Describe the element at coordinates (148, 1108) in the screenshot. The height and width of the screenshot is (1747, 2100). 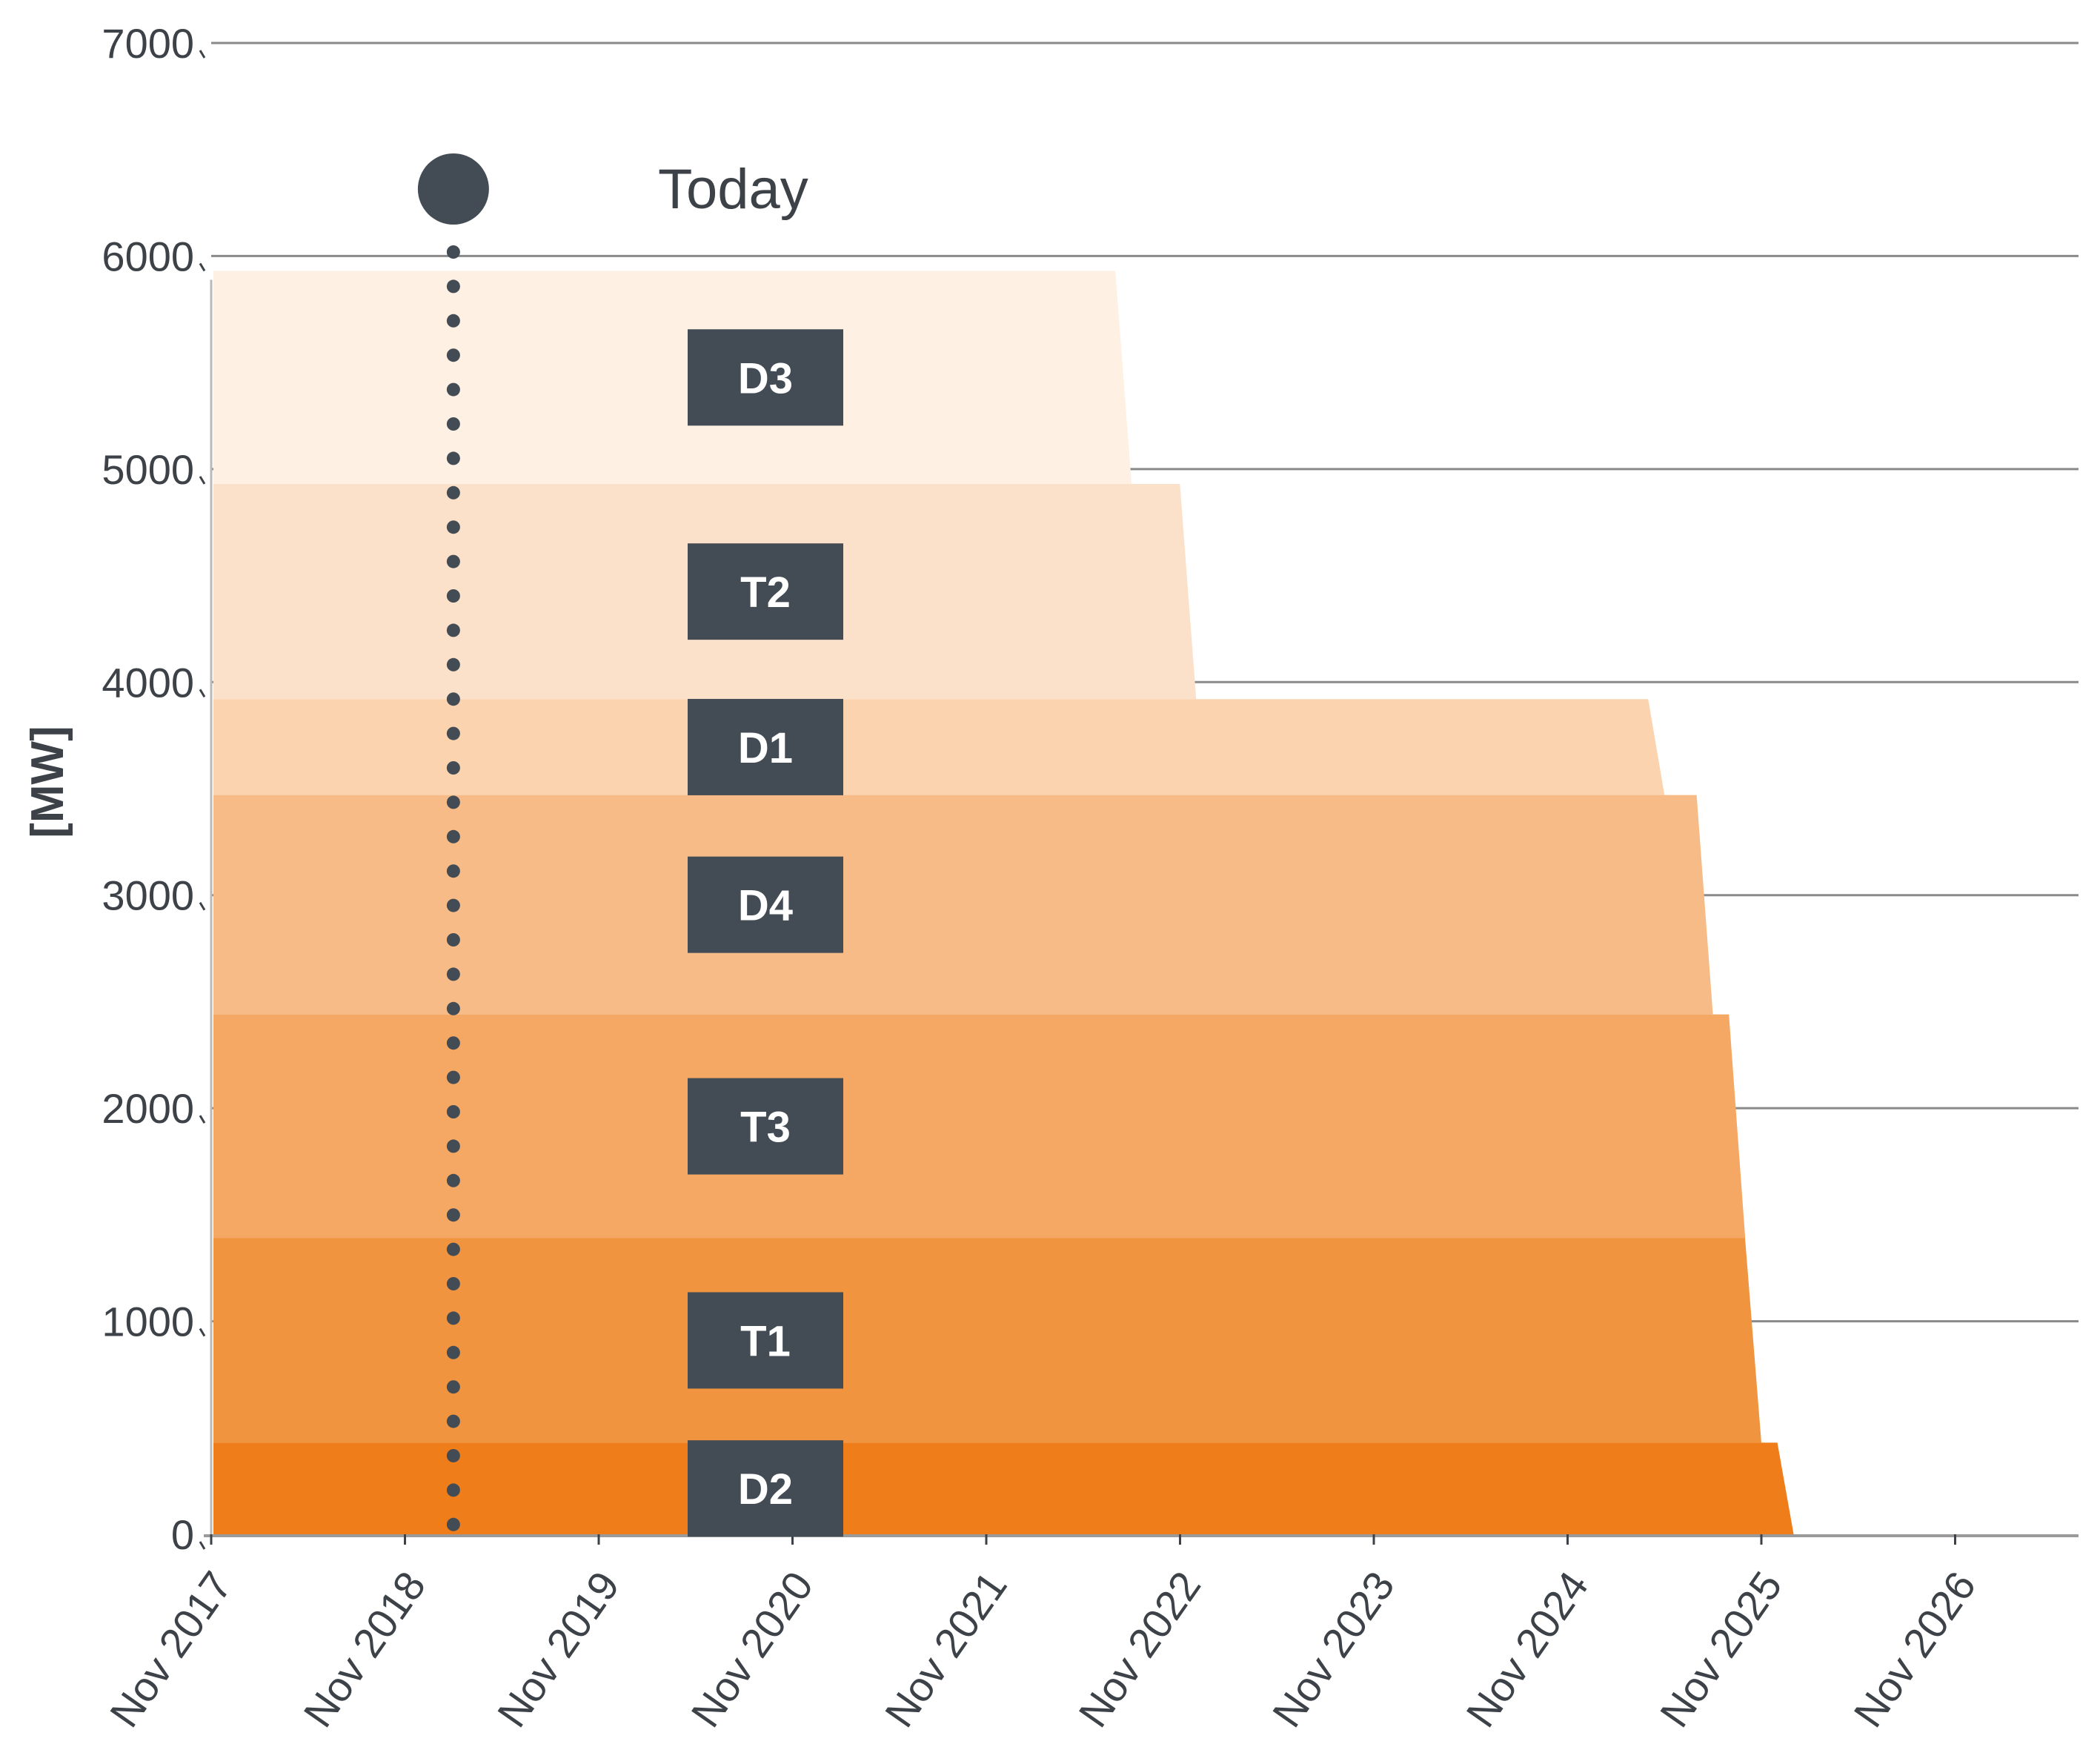
I see `y-tick-label: 2000` at that location.